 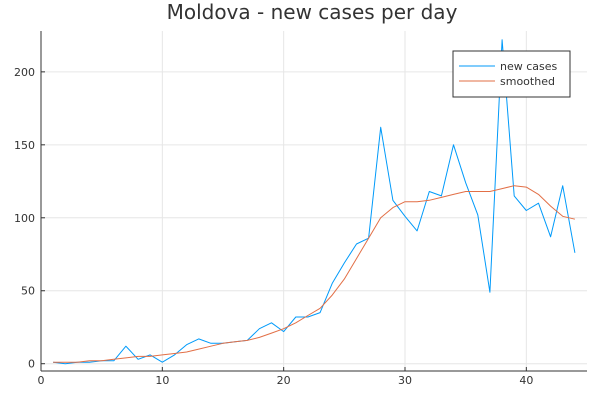 I want to click on x-tick-label: 10, so click(x=162, y=380).